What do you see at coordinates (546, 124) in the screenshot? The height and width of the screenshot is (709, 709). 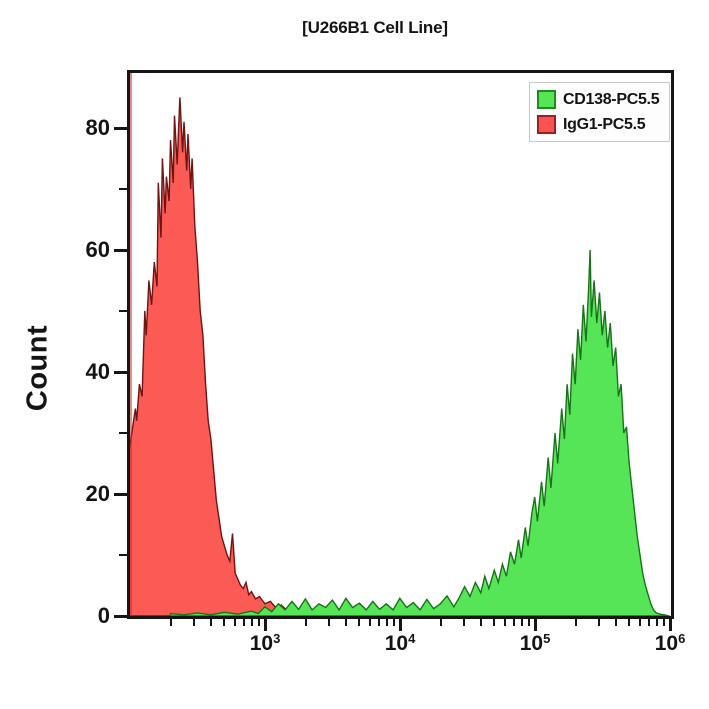 I see `legend-swatch-igg1-icon` at bounding box center [546, 124].